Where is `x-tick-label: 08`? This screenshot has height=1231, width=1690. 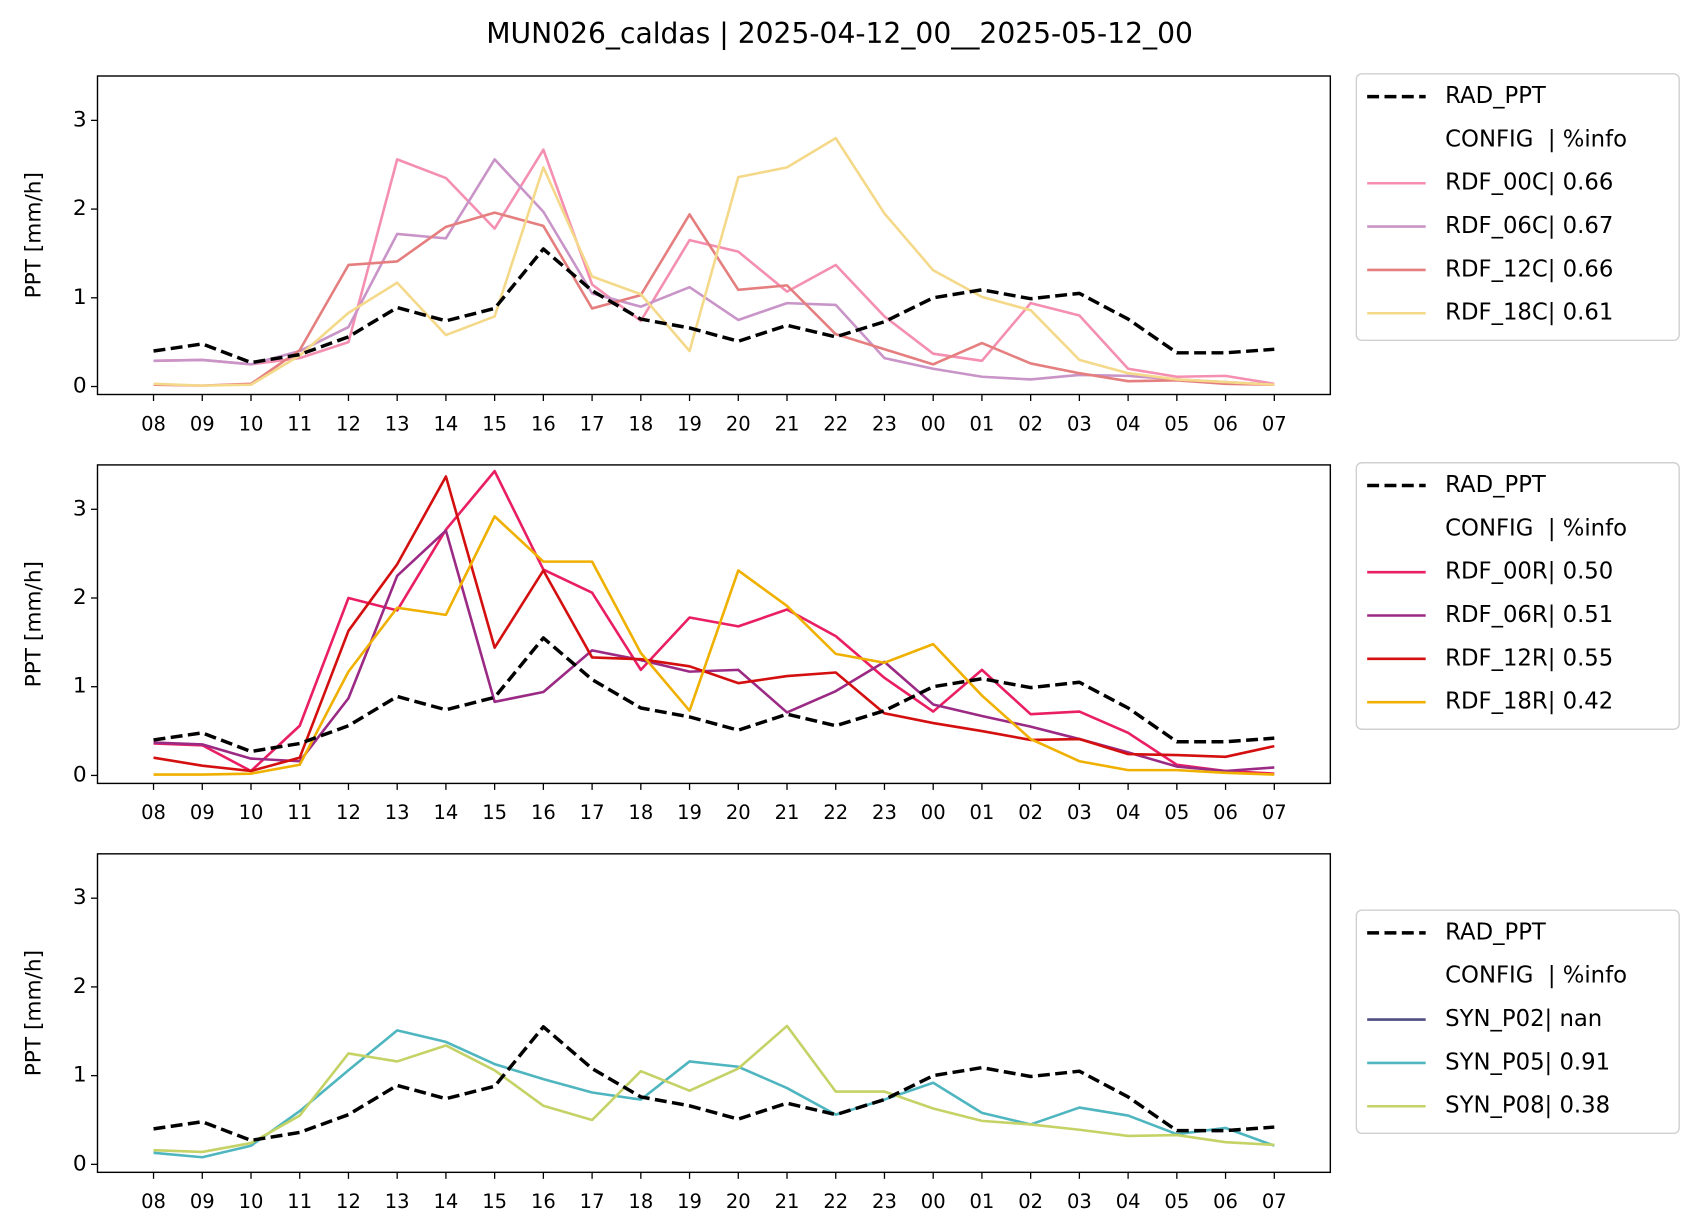 x-tick-label: 08 is located at coordinates (153, 423).